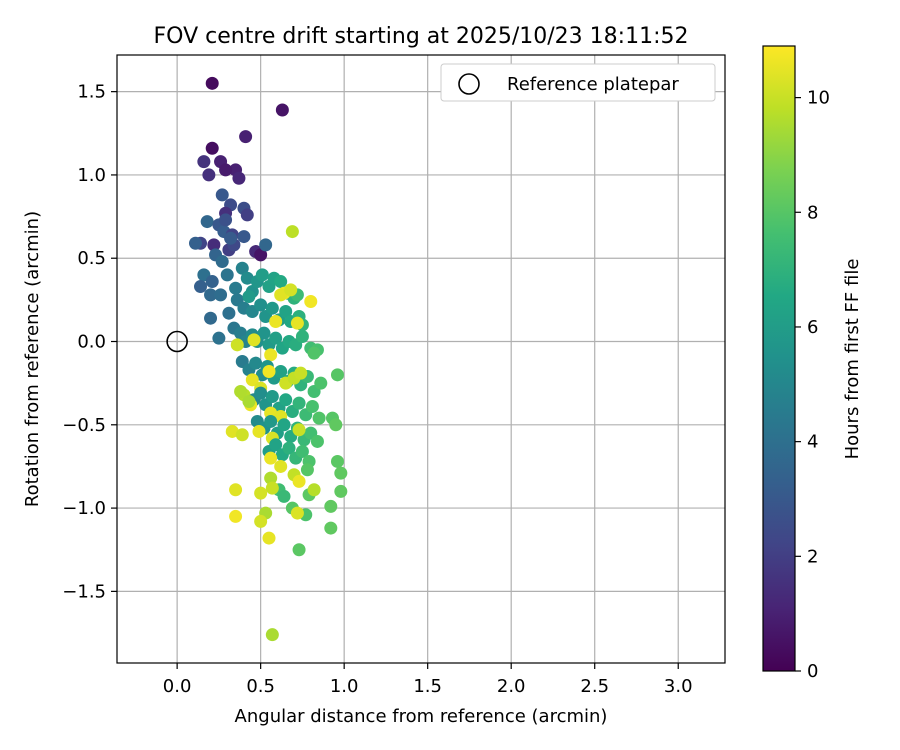 The height and width of the screenshot is (750, 900). What do you see at coordinates (818, 98) in the screenshot?
I see `colorbar-tick-label: 10` at bounding box center [818, 98].